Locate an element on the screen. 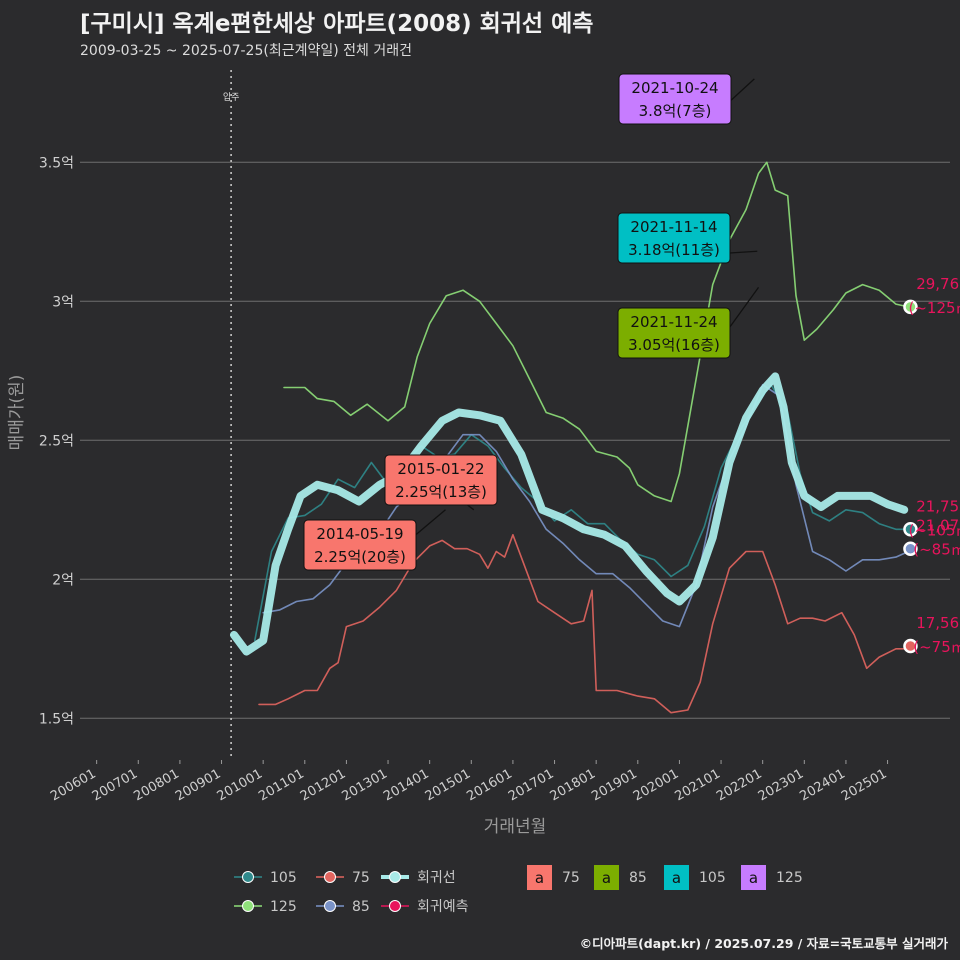 The image size is (960, 960). x-tick-label: 201001 is located at coordinates (240, 785).